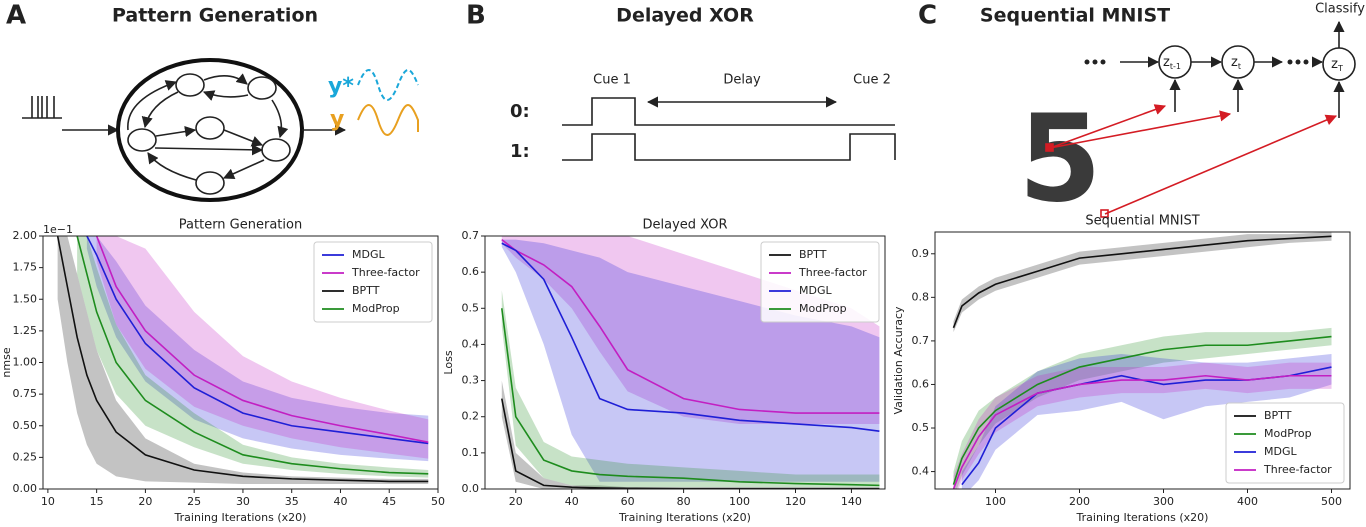 The width and height of the screenshot is (1366, 527). What do you see at coordinates (681, 81) in the screenshot?
I see `panel-b-diagram: B Delayed XOR Cue 1 Delay Cue 2 0: 1:` at bounding box center [681, 81].